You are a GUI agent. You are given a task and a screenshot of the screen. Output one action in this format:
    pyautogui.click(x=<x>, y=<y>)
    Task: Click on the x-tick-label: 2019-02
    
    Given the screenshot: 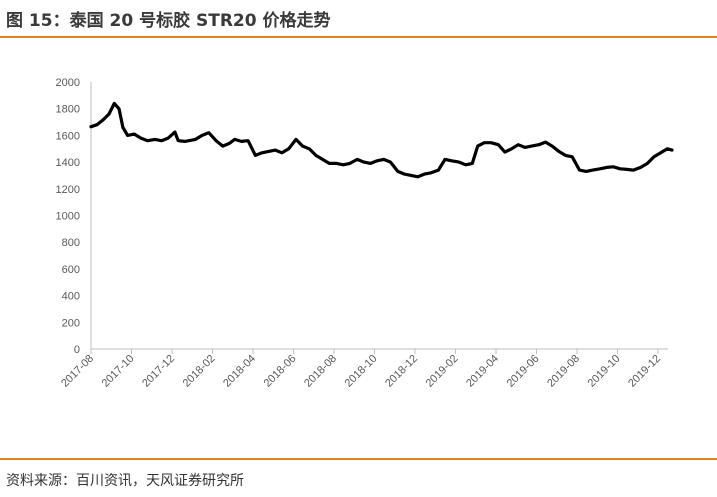 What is the action you would take?
    pyautogui.click(x=442, y=371)
    